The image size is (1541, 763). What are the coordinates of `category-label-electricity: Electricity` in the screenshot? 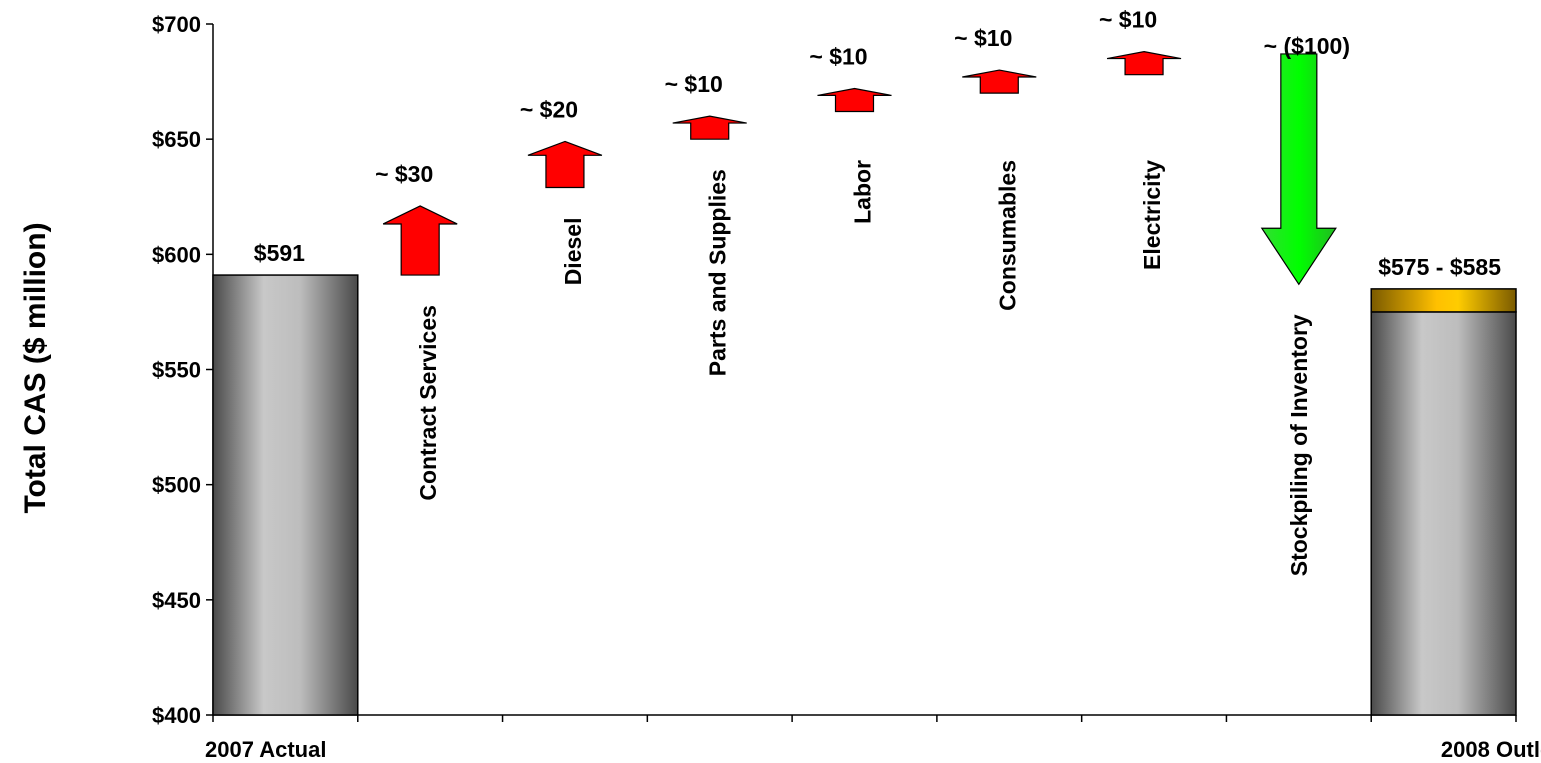 It's located at (1152, 215).